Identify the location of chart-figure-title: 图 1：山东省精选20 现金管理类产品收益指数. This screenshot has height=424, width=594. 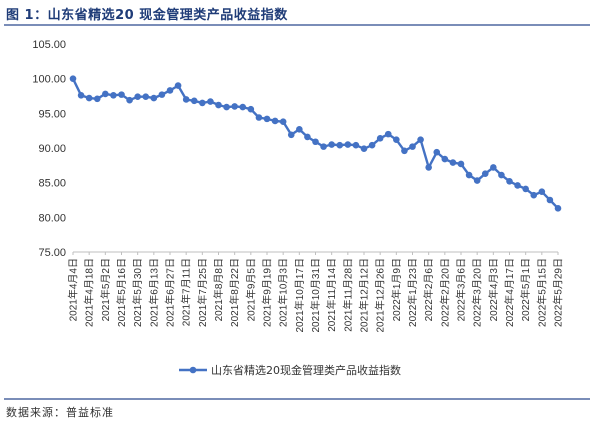
(147, 15).